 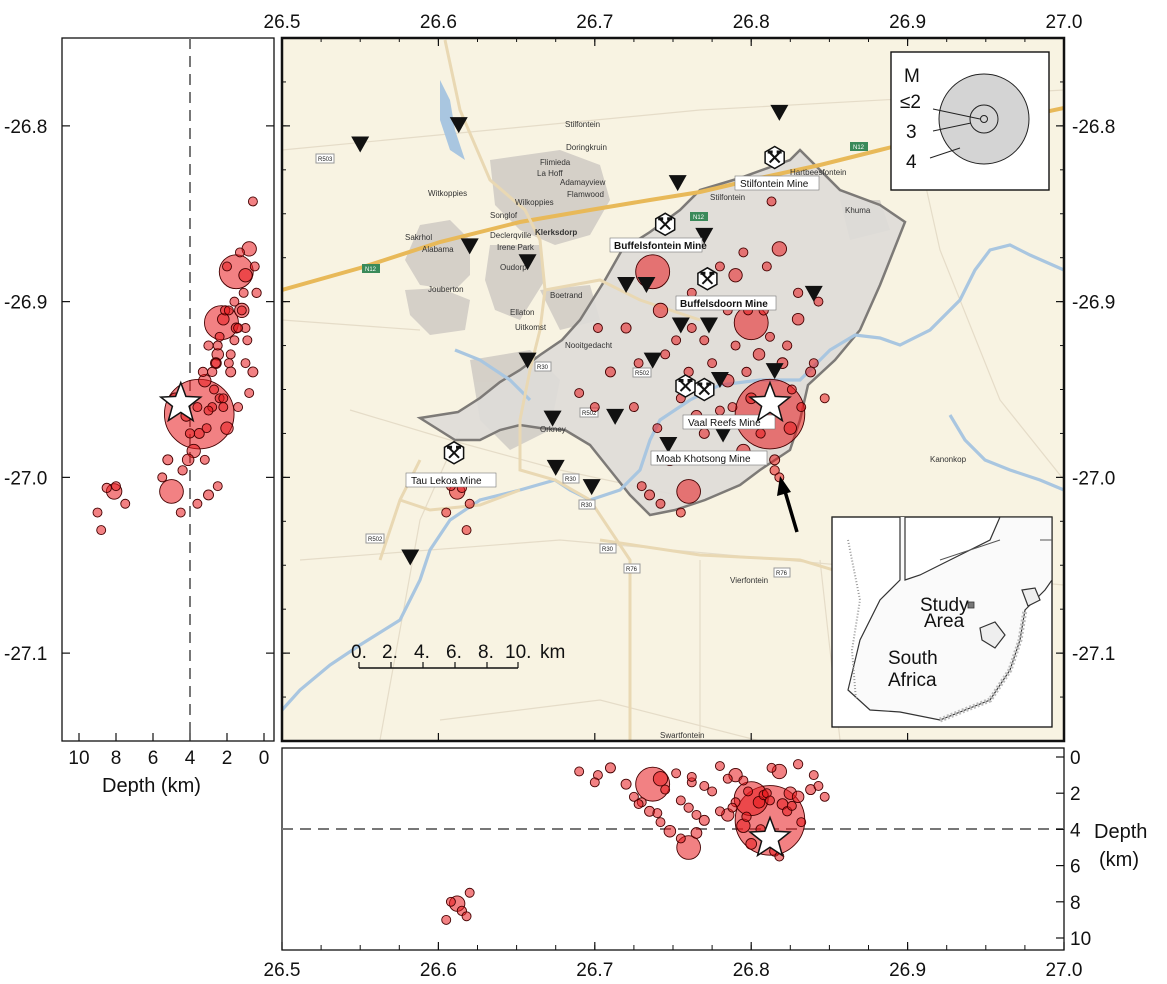 What do you see at coordinates (1075, 867) in the screenshot?
I see `depth-tick-label: 6` at bounding box center [1075, 867].